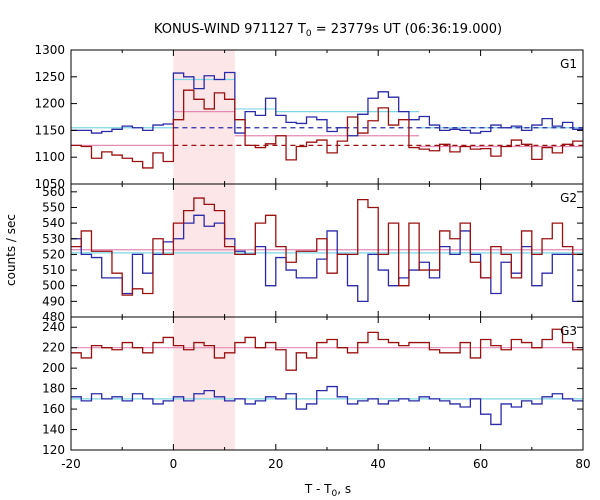 This screenshot has height=500, width=600. I want to click on y-tick-label: 1100, so click(49, 157).